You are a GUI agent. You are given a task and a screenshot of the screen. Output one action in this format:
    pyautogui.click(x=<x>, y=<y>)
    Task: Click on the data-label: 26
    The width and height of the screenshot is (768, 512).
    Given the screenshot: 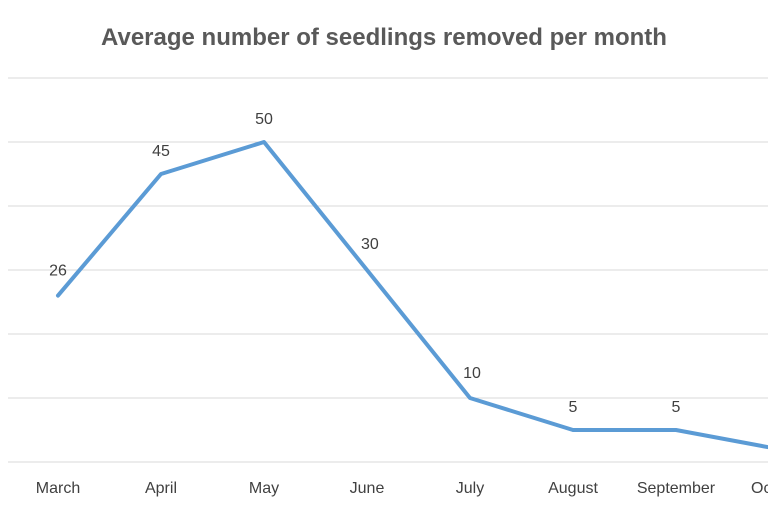 What is the action you would take?
    pyautogui.click(x=58, y=271)
    